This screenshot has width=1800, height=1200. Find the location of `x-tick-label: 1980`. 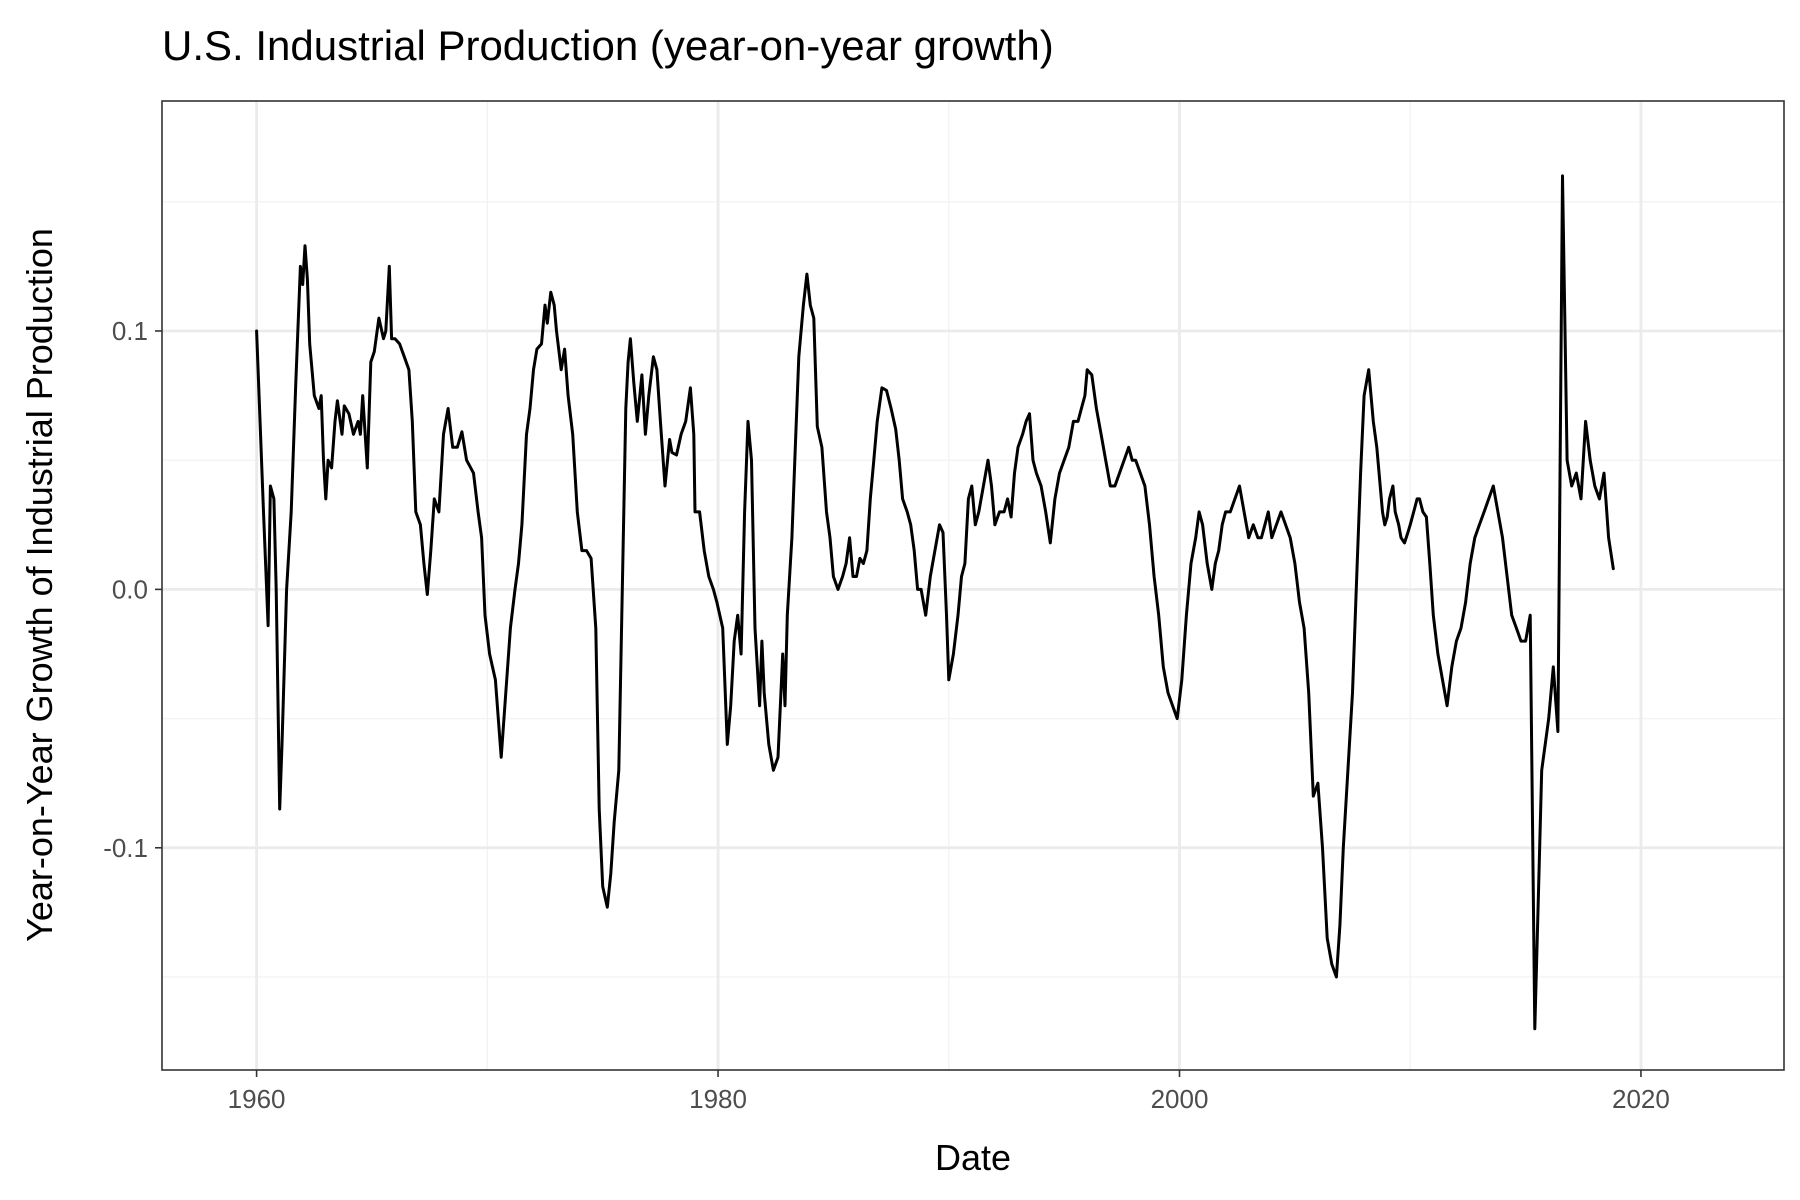

x-tick-label: 1980 is located at coordinates (718, 1099).